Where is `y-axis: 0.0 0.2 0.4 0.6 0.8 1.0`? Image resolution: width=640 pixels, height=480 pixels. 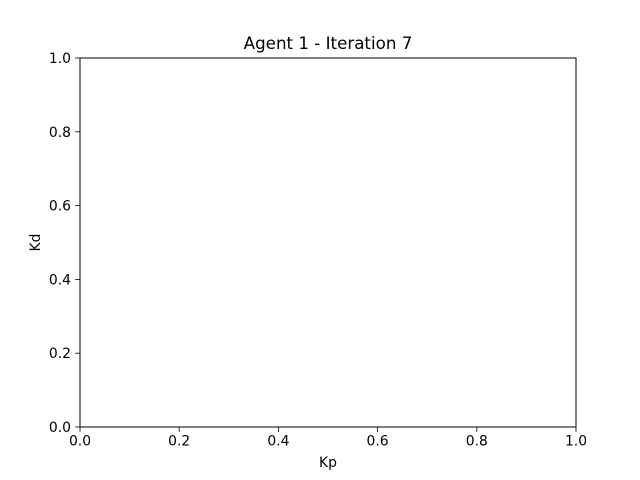
y-axis: 0.0 0.2 0.4 0.6 0.8 1.0 is located at coordinates (64, 243).